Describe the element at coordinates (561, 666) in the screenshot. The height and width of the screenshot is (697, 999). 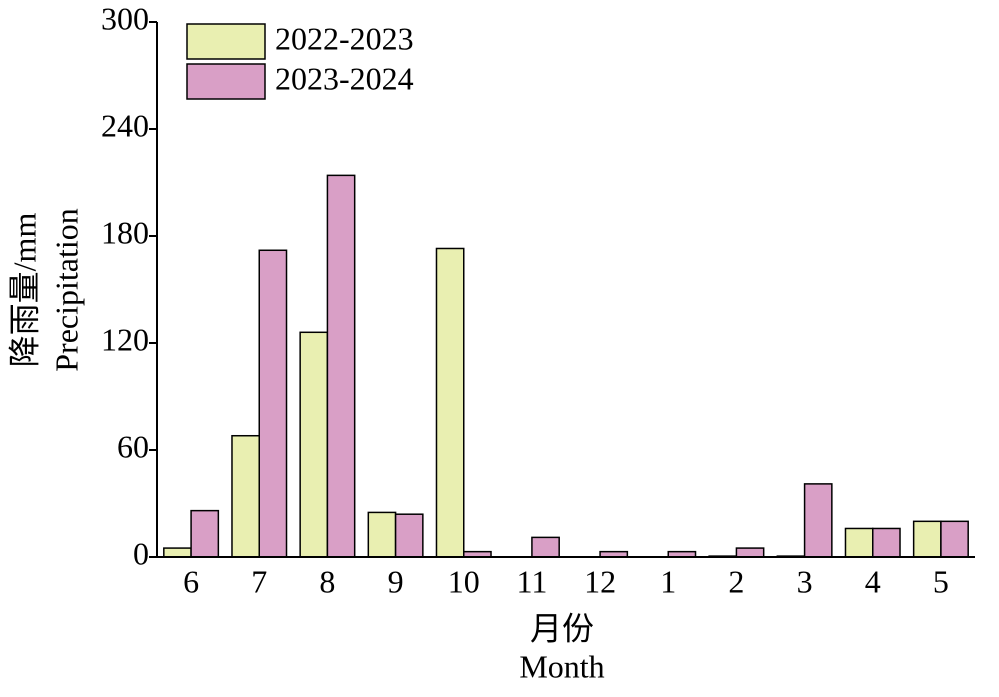
I see `x-axis-label: Month` at that location.